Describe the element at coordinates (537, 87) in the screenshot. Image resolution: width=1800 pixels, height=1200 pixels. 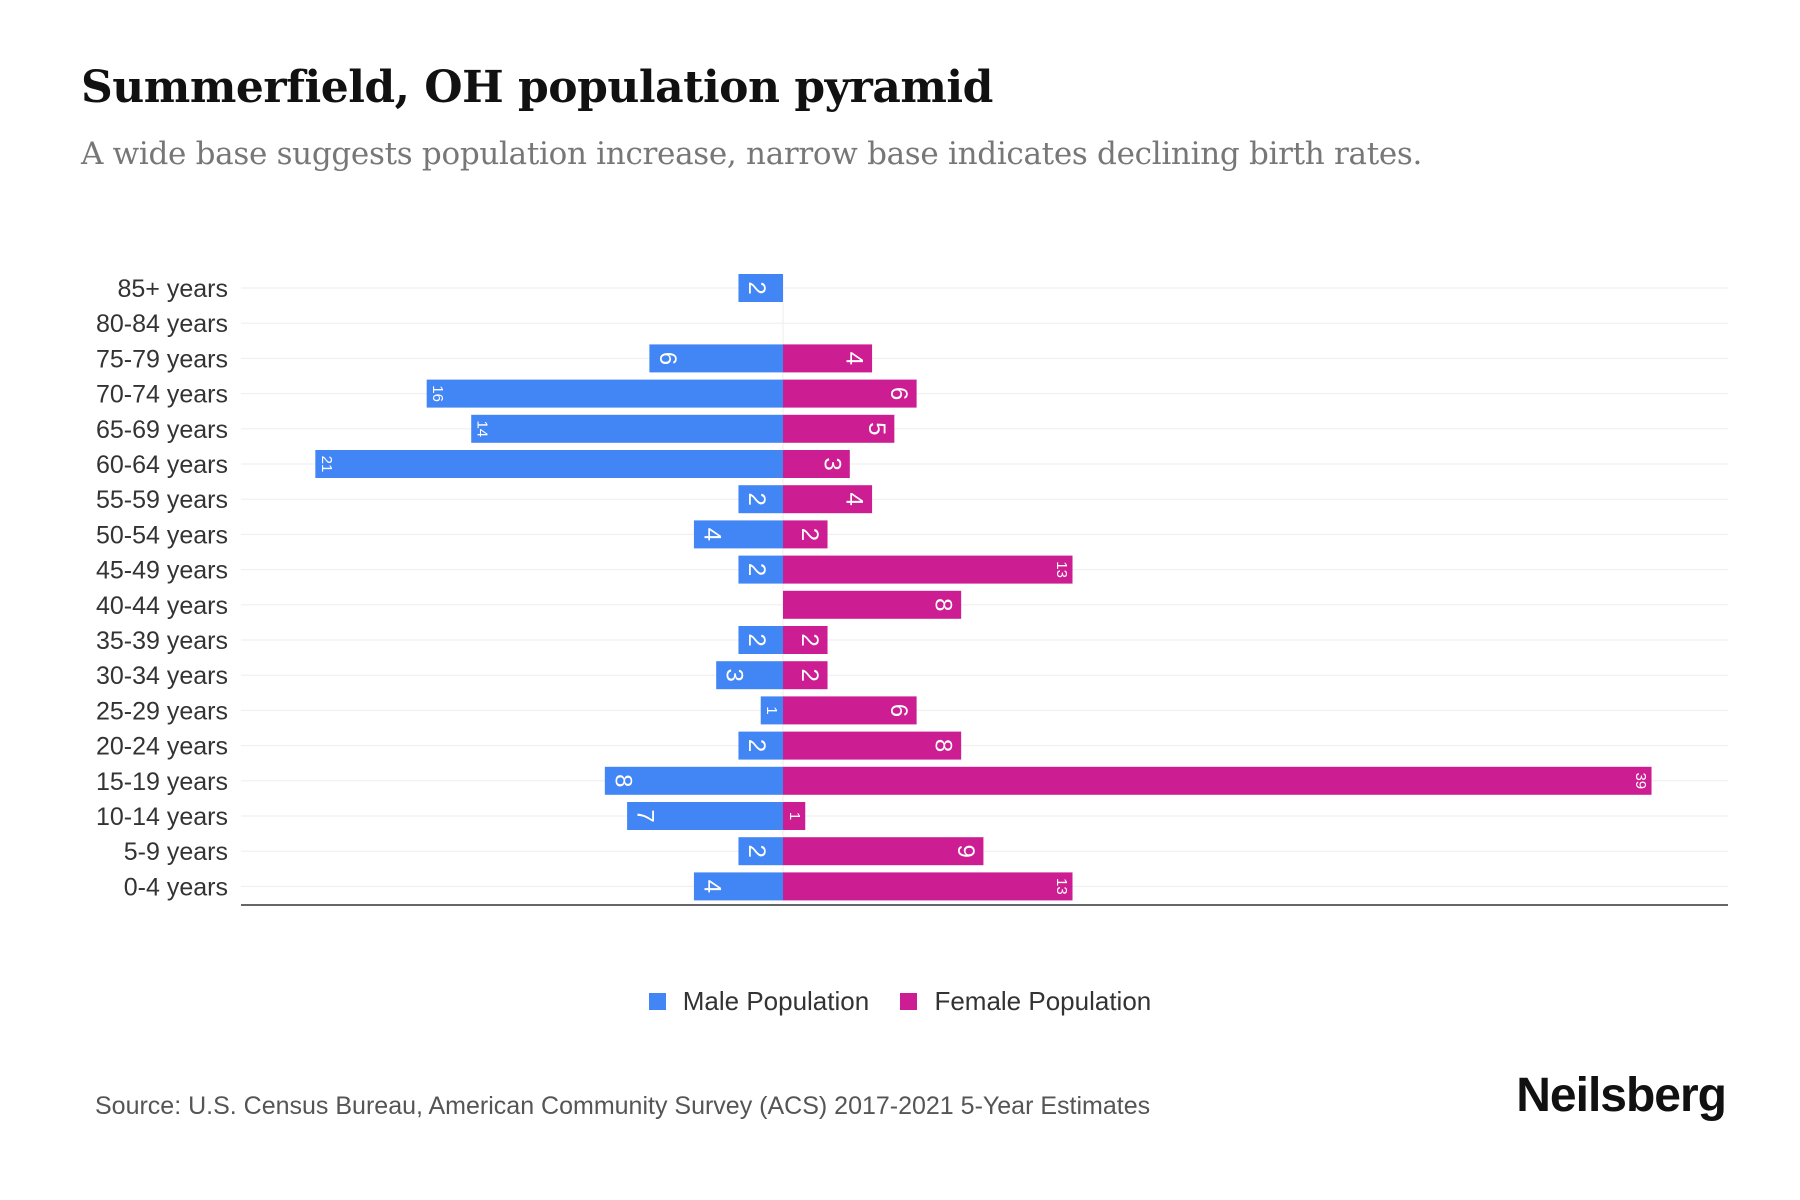
I see `chart-title: Summerfield, OH population pyramid` at that location.